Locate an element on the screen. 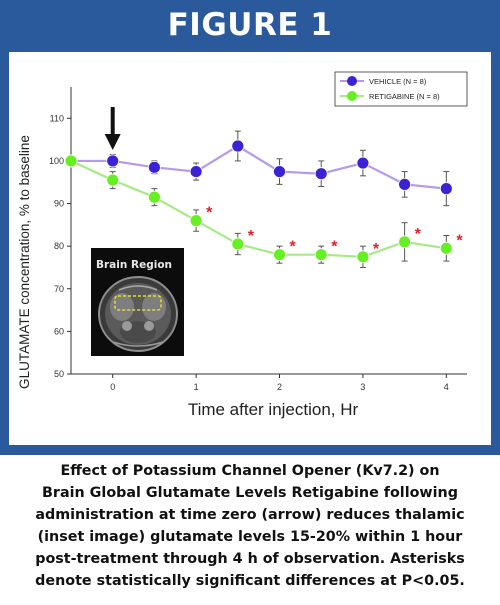 This screenshot has width=500, height=605. y-tick-label: 60 is located at coordinates (59, 331).